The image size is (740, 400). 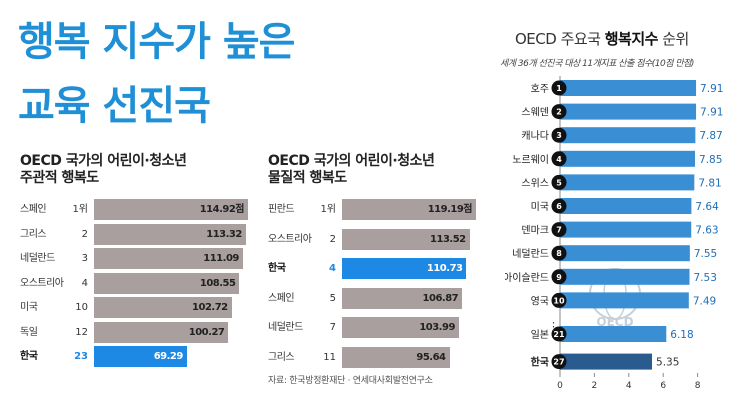 What do you see at coordinates (597, 64) in the screenshot?
I see `happiness-index-subtitle: 세계 36개 선진국 대상 11개지표 산출 점수(10점 만점)` at bounding box center [597, 64].